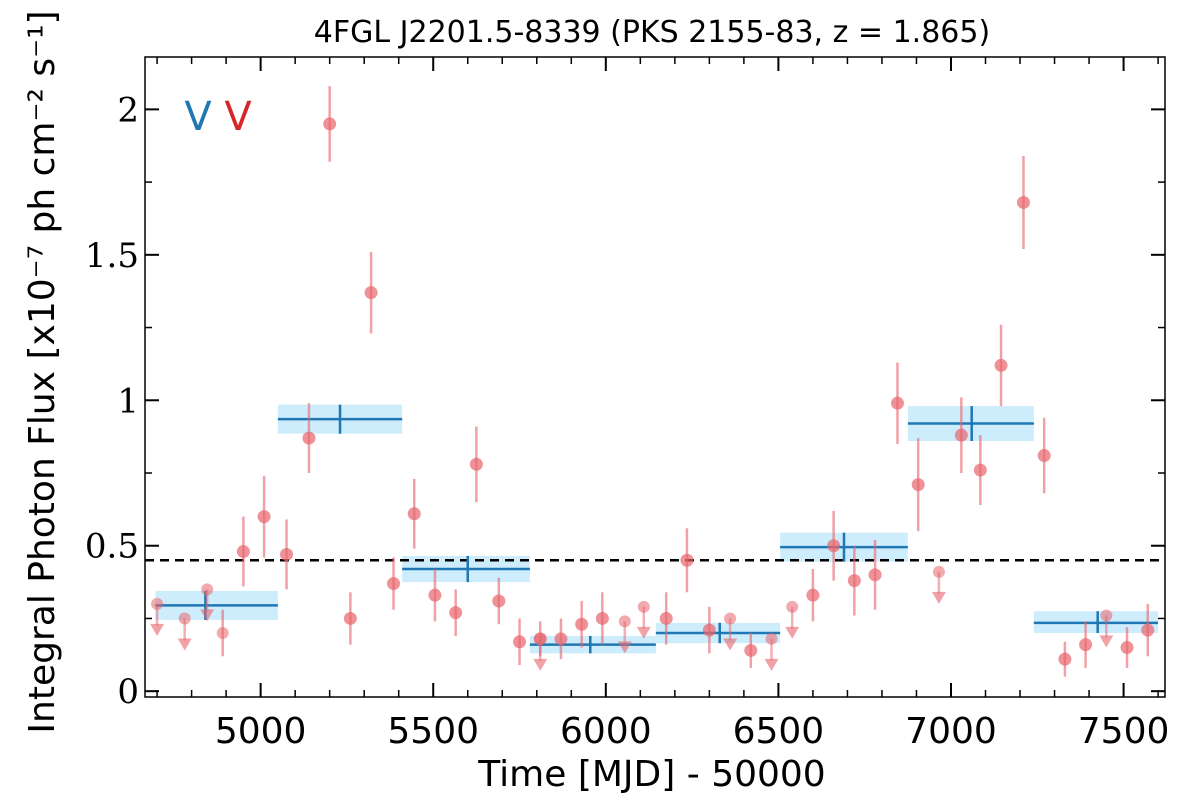  What do you see at coordinates (112, 547) in the screenshot?
I see `y-tick-label-1: 0.5` at bounding box center [112, 547].